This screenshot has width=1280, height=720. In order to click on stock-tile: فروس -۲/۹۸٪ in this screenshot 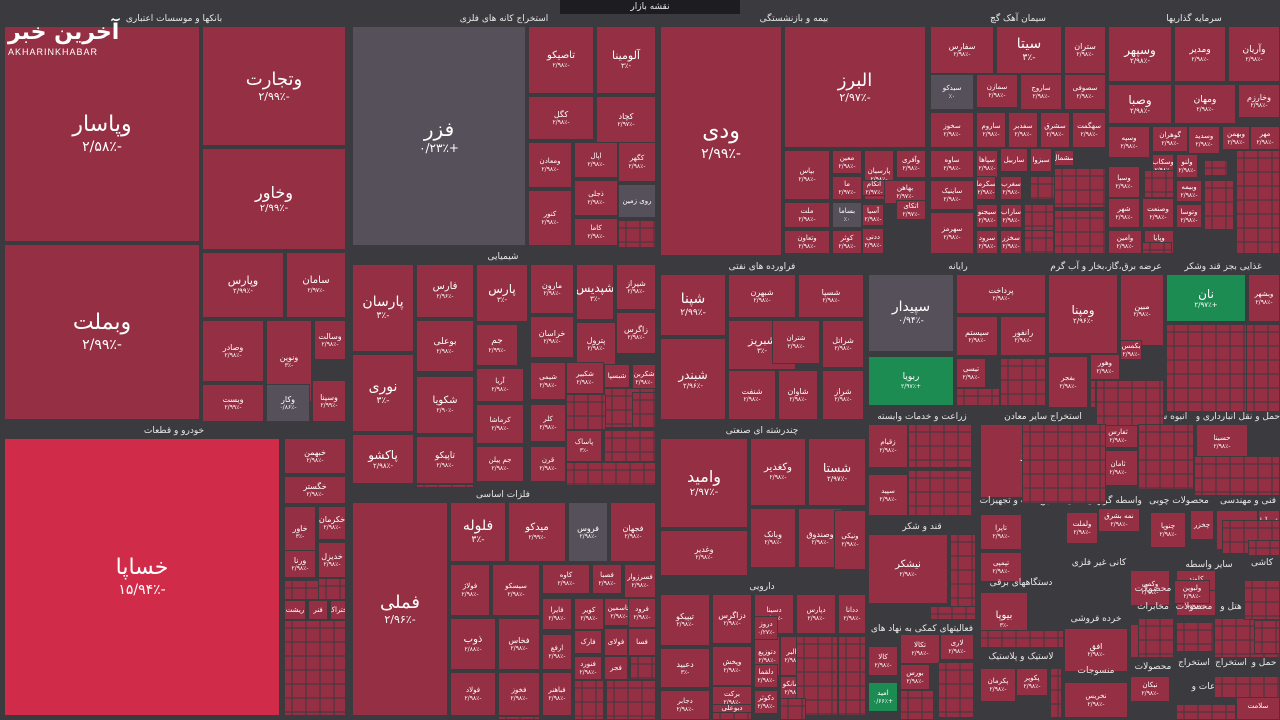, I will do `click(588, 532)`.